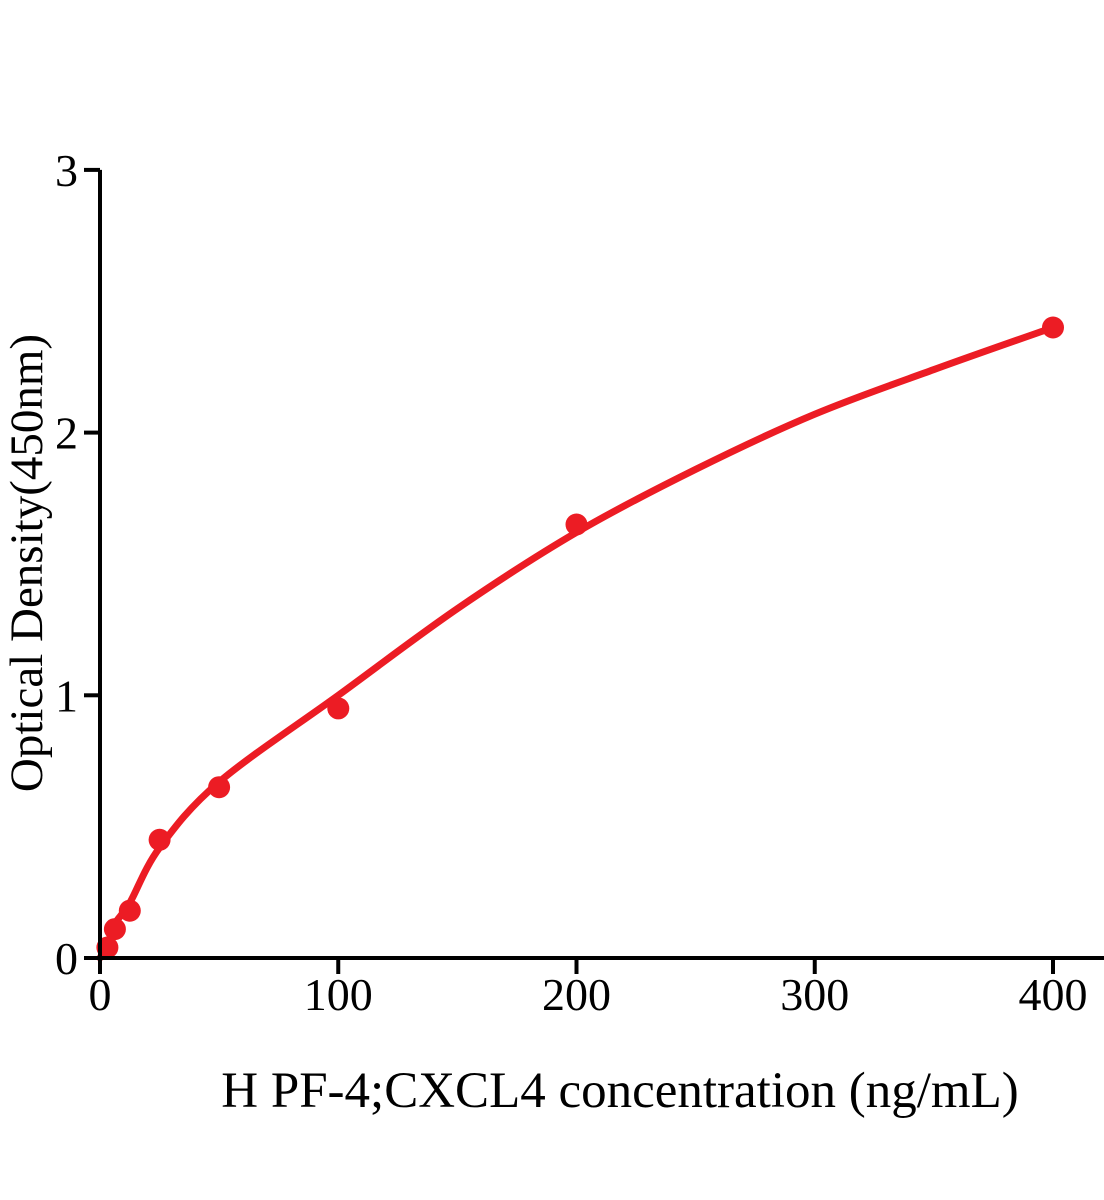 The image size is (1104, 1200). Describe the element at coordinates (78, 564) in the screenshot. I see `y-axis: 0 1 2 3` at that location.